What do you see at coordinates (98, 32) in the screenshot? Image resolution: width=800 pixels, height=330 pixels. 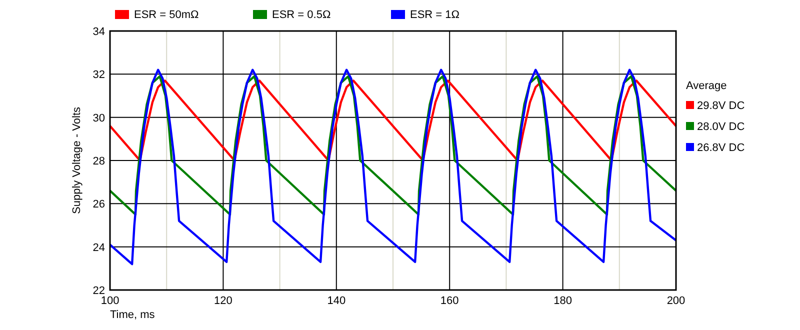 I see `y-tick-label: 34` at bounding box center [98, 32].